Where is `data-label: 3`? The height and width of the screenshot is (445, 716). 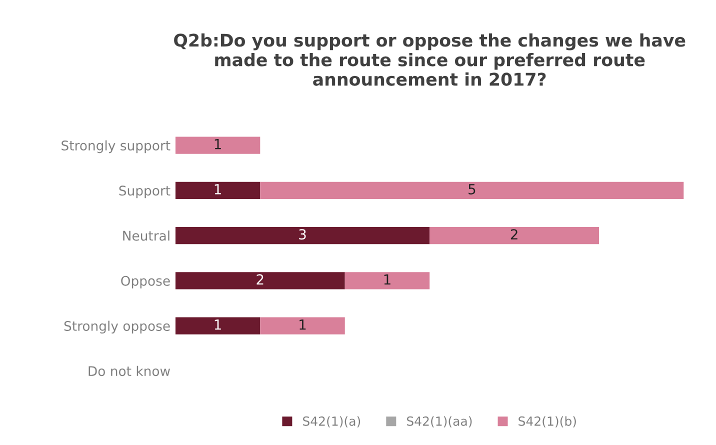
data-label: 3 is located at coordinates (302, 234).